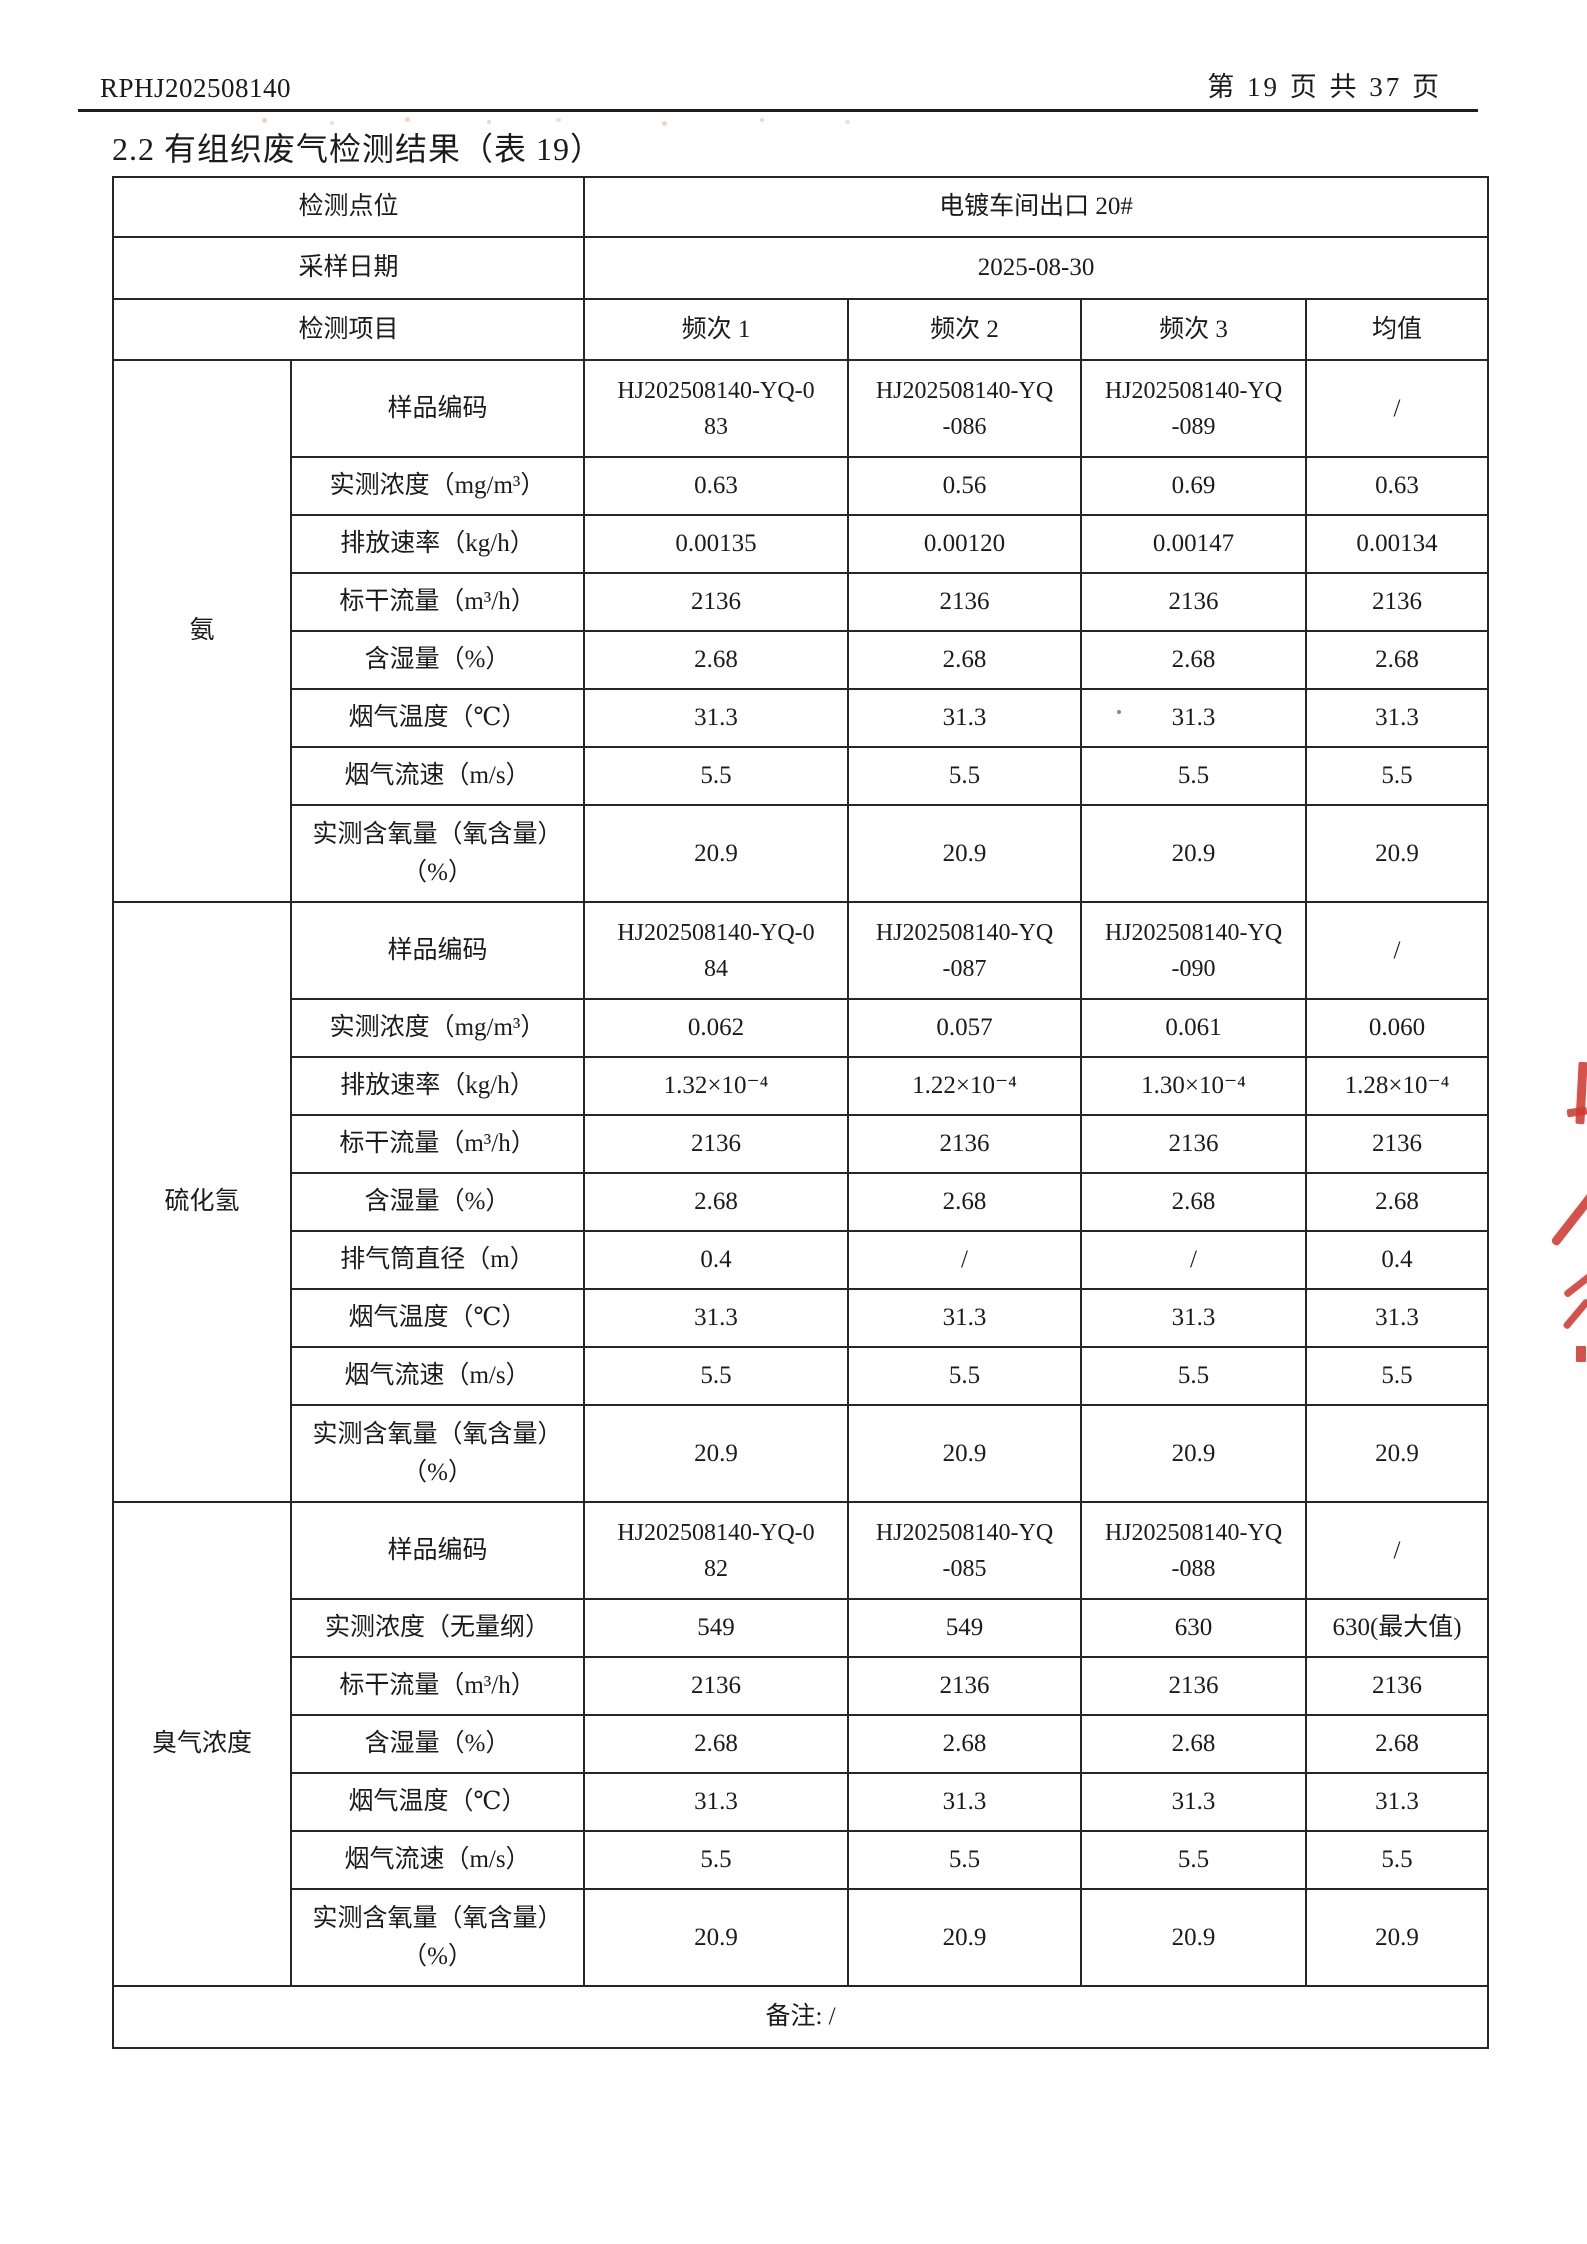  Describe the element at coordinates (437, 853) in the screenshot. I see `row-label: 实测含氧量（氧含量） （%）` at that location.